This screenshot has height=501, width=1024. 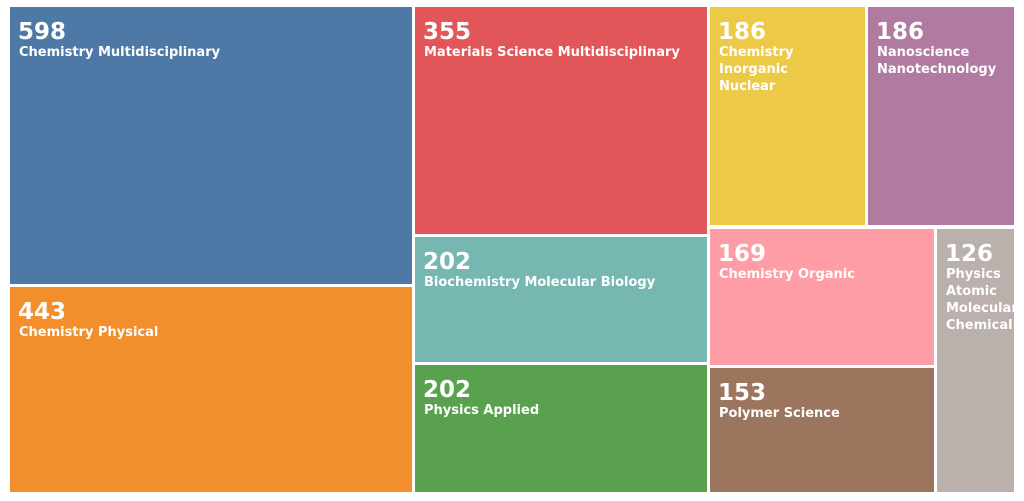 What do you see at coordinates (975, 360) in the screenshot?
I see `treemap-cell-physics-atomic-molecular-chemical: 126 Physics Atomic Molecular Chemical` at bounding box center [975, 360].